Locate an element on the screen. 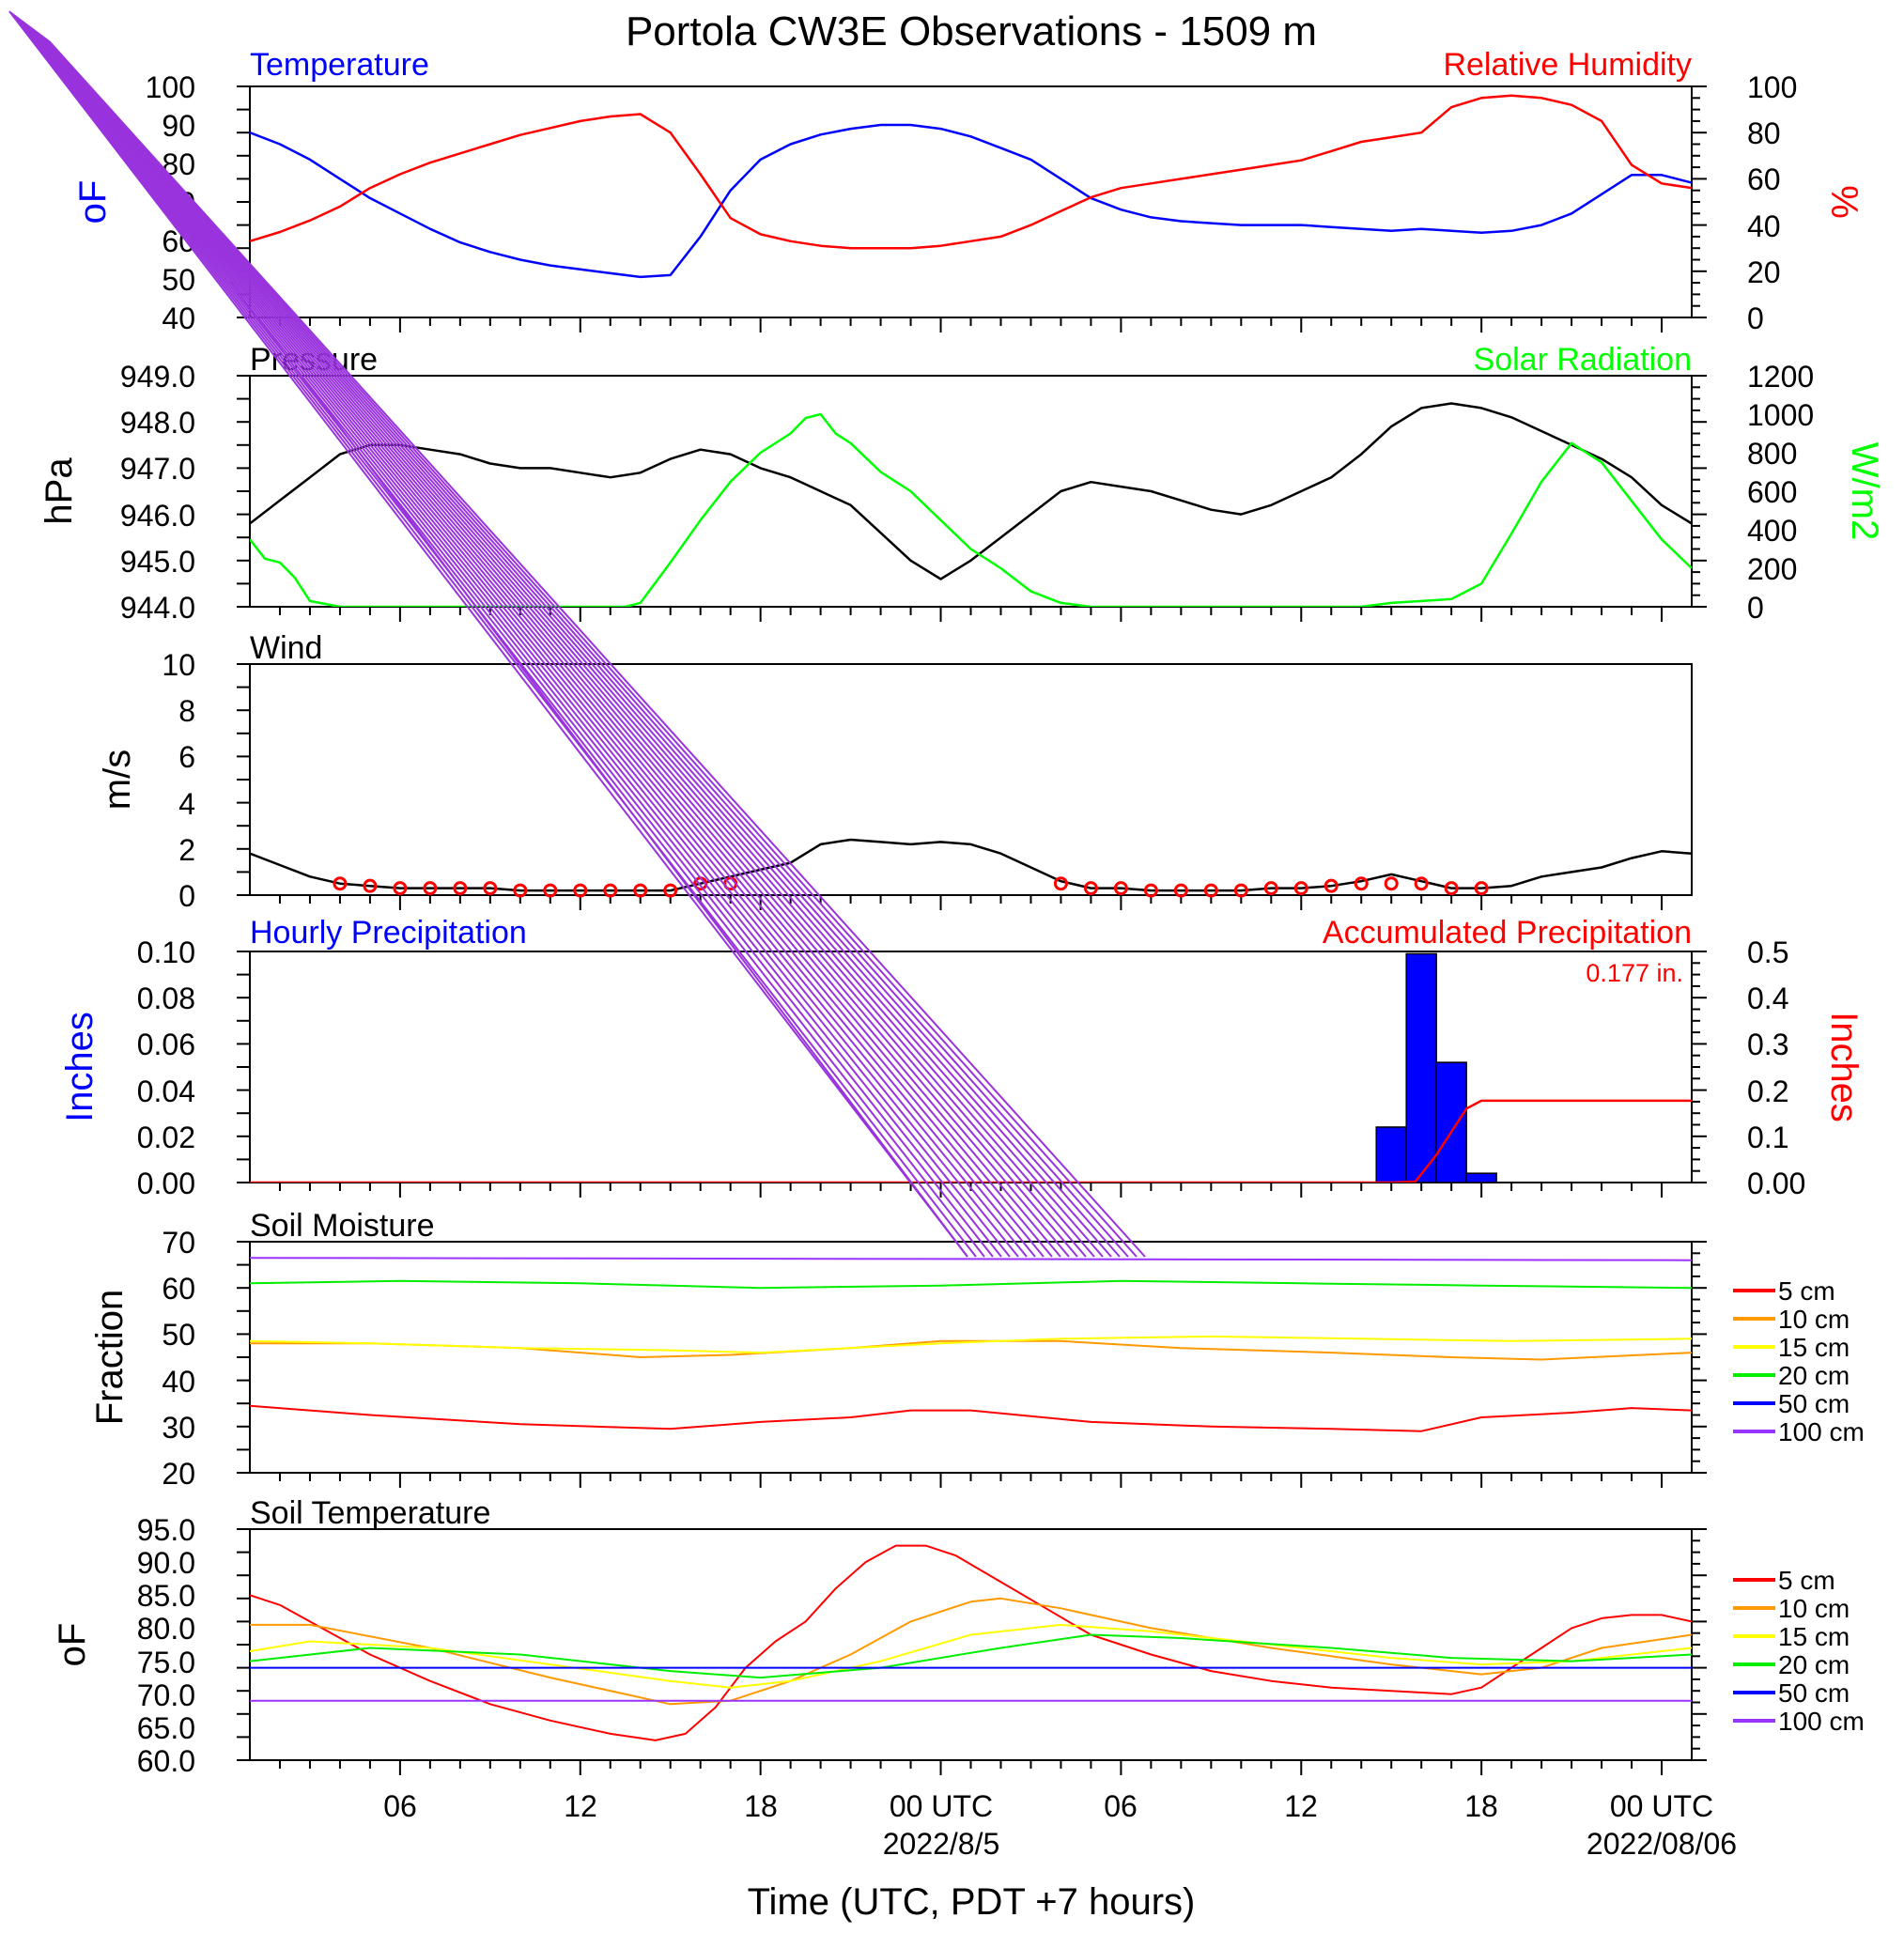  soil-moisture-title: Soil Moisture is located at coordinates (342, 1226).